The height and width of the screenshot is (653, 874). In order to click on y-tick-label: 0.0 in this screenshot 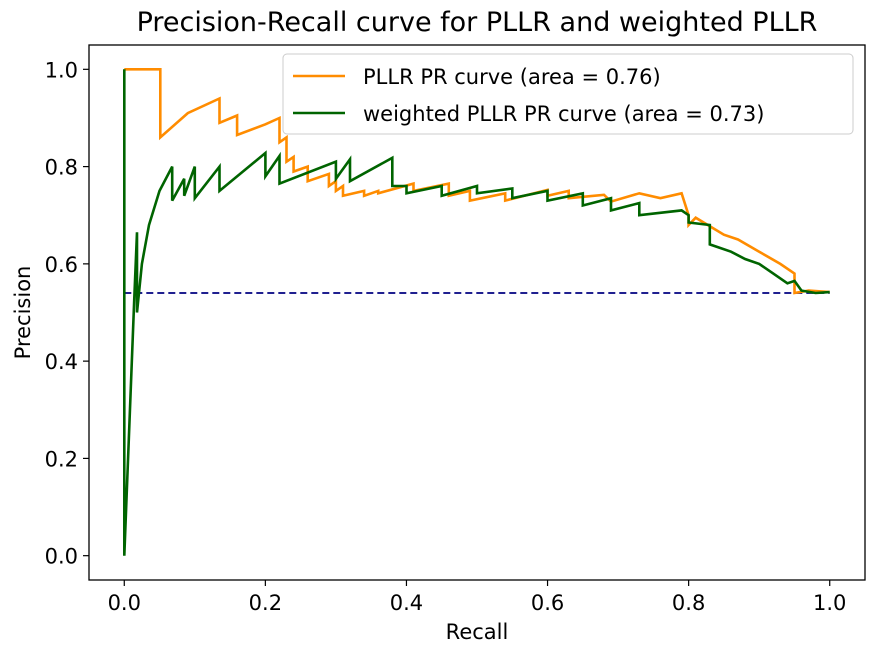, I will do `click(61, 557)`.